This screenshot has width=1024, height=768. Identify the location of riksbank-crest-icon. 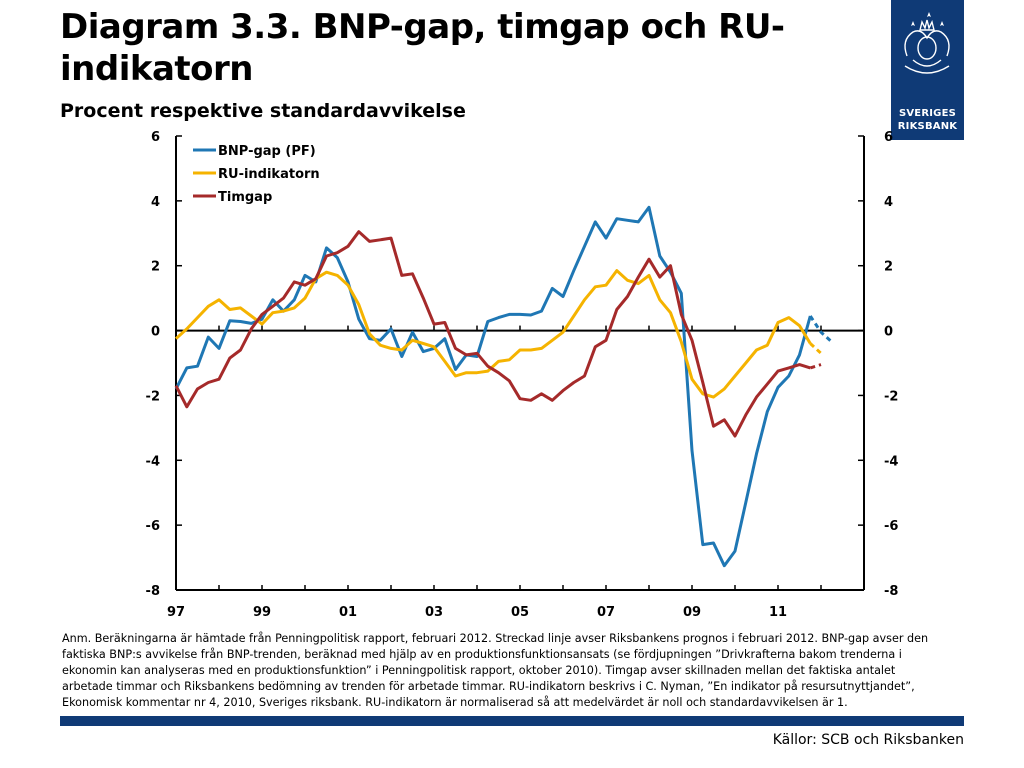
(927, 43).